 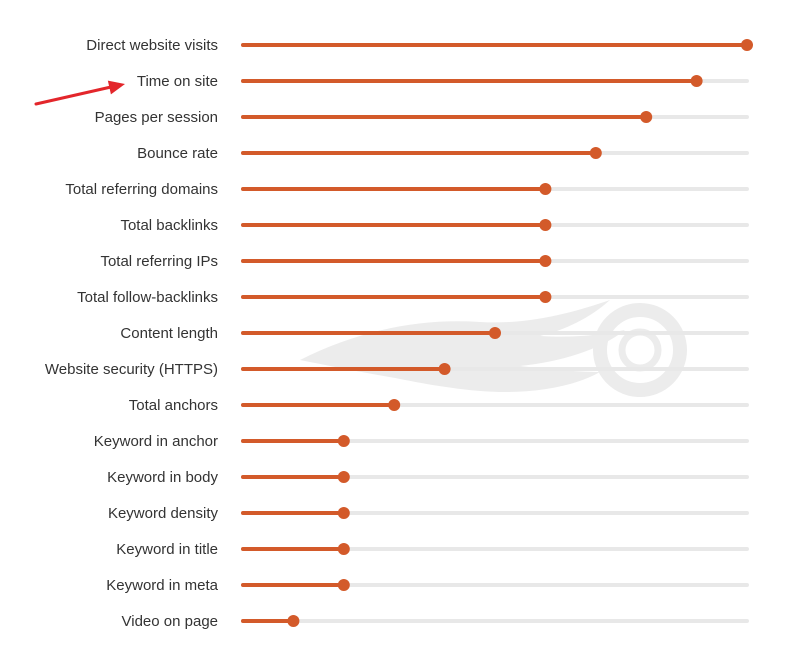 I want to click on flame-logo-watermark, so click(x=493, y=348).